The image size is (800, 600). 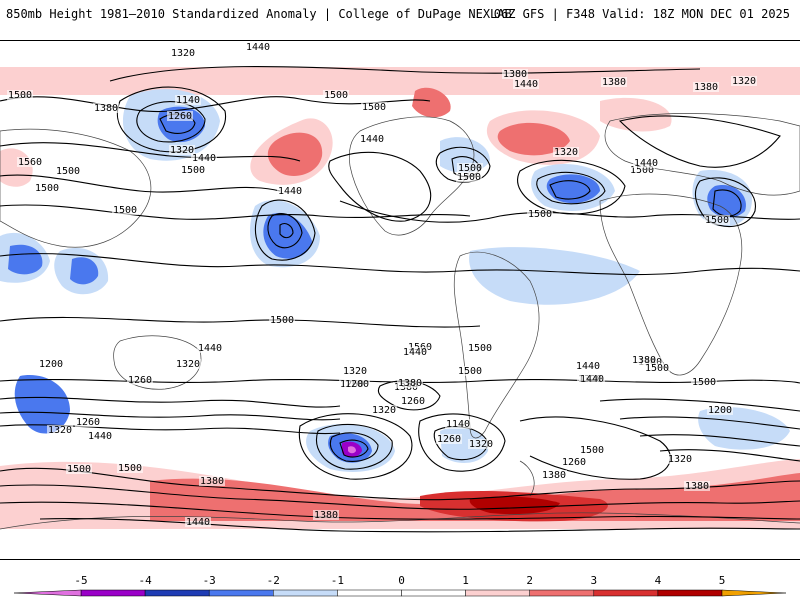 I want to click on anomaly-fill-russia-neg2, so click(x=726, y=201).